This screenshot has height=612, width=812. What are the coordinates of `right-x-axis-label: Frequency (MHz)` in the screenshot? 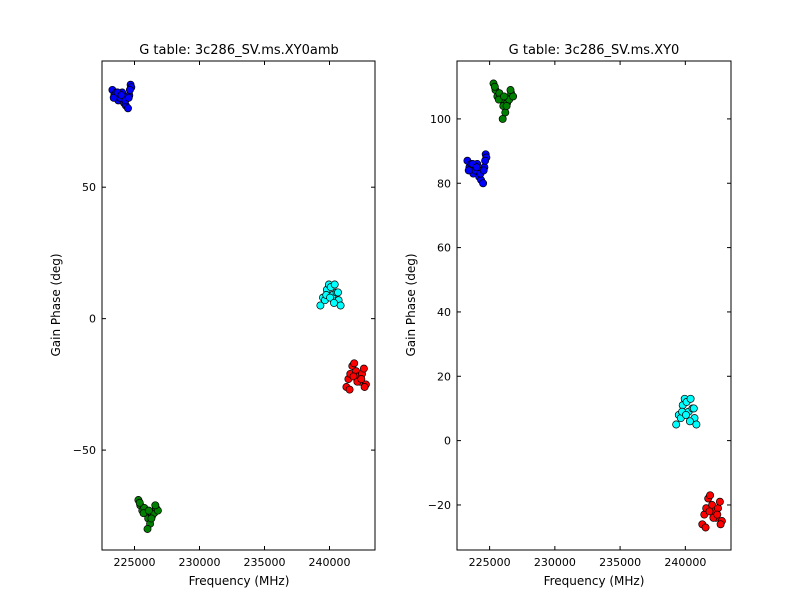 It's located at (594, 581).